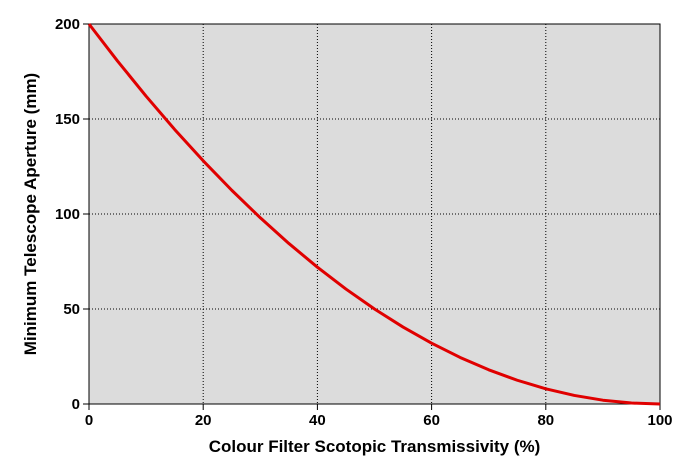 The height and width of the screenshot is (476, 689). I want to click on x-tick-label: 0, so click(89, 420).